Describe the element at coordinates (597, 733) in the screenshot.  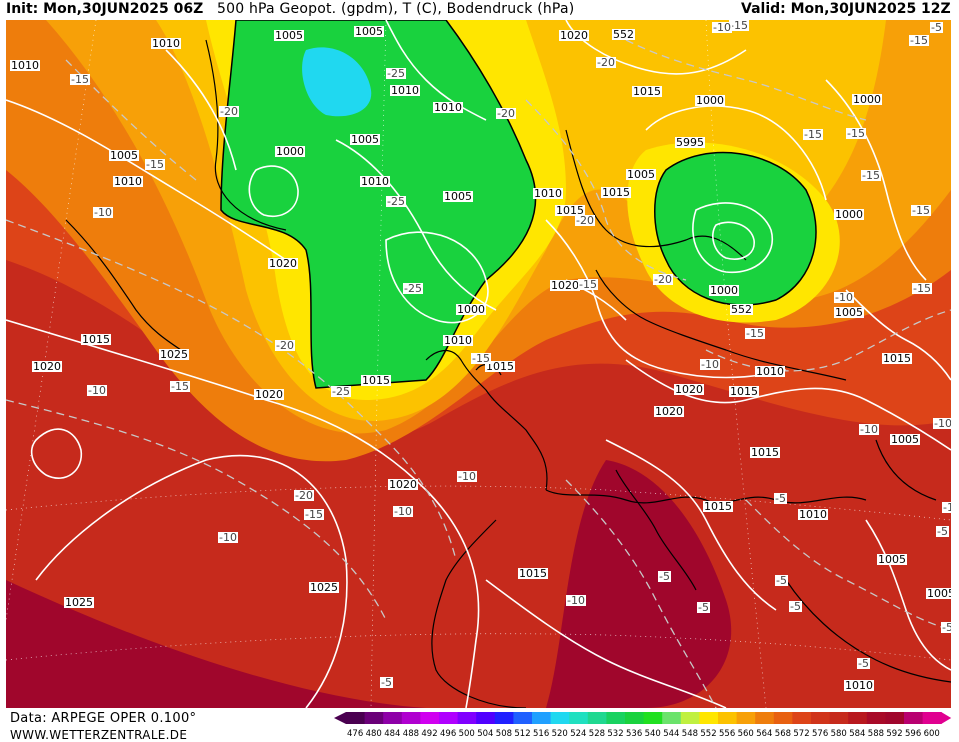
I see `legend-tick-label: 528` at that location.